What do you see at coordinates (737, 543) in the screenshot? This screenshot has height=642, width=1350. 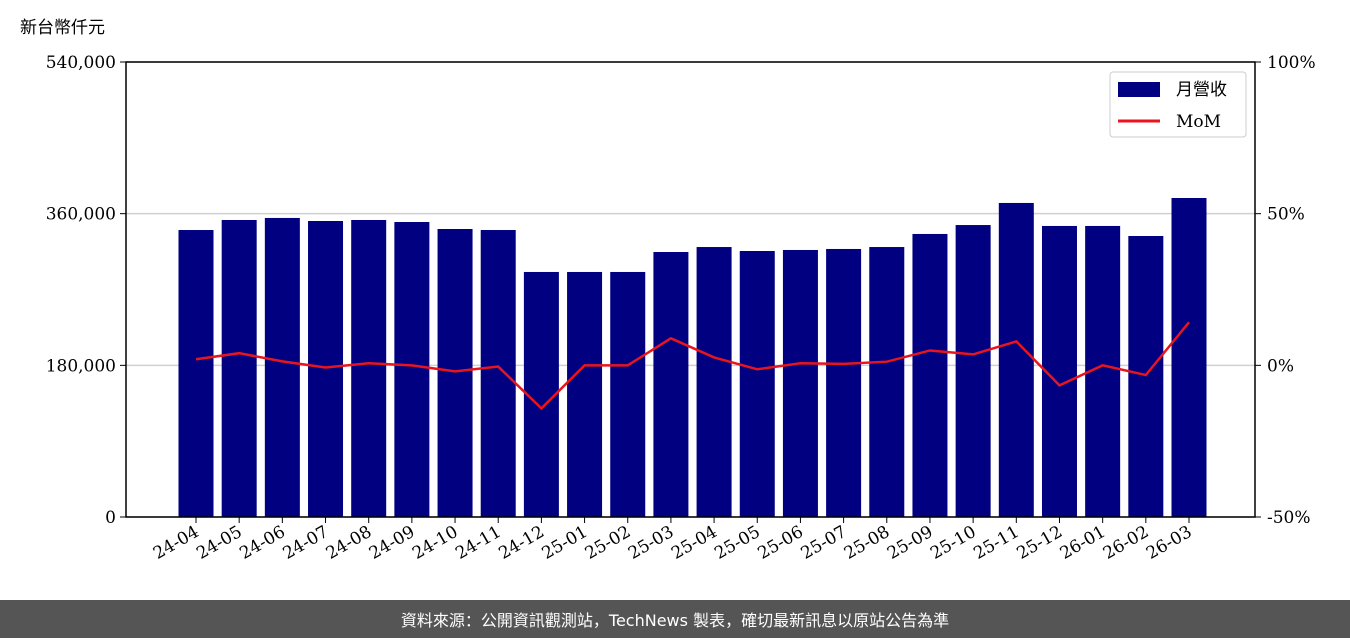 I see `x-tick-label: 25-05` at bounding box center [737, 543].